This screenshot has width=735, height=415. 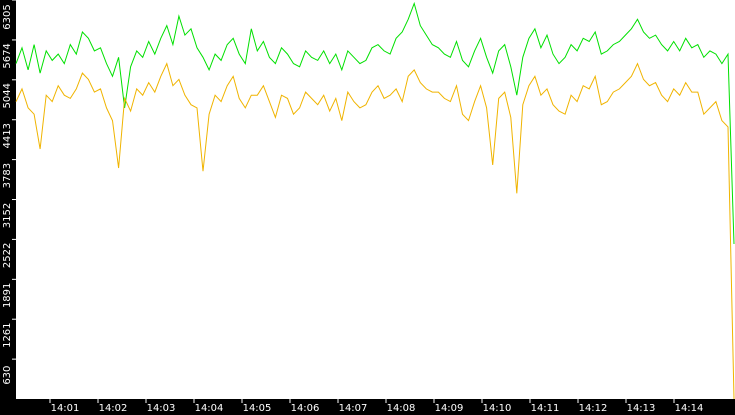 I want to click on x-tick-label: 14:08, so click(x=401, y=408).